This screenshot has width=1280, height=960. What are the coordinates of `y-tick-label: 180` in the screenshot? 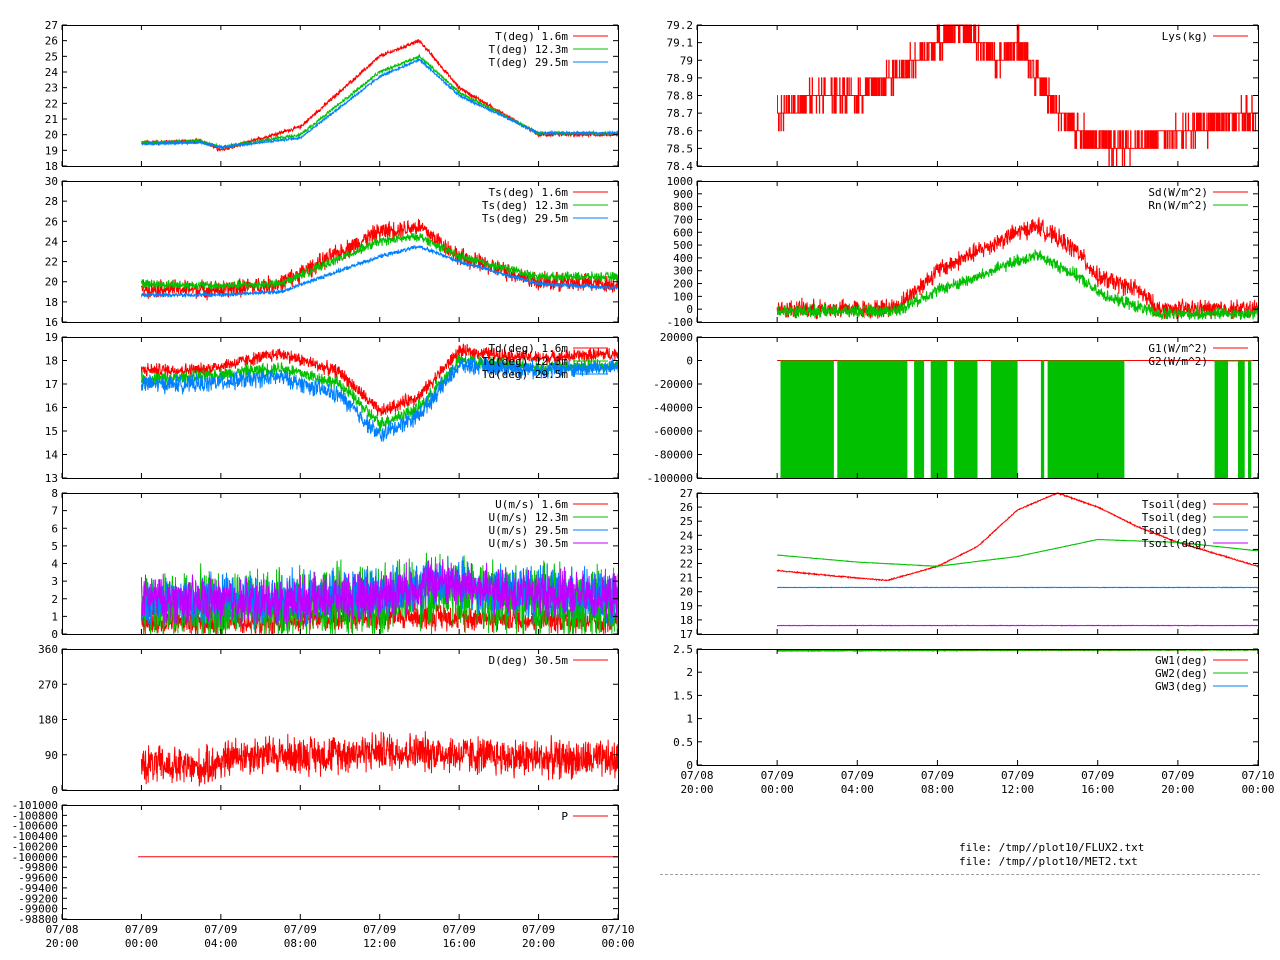 It's located at (48, 720).